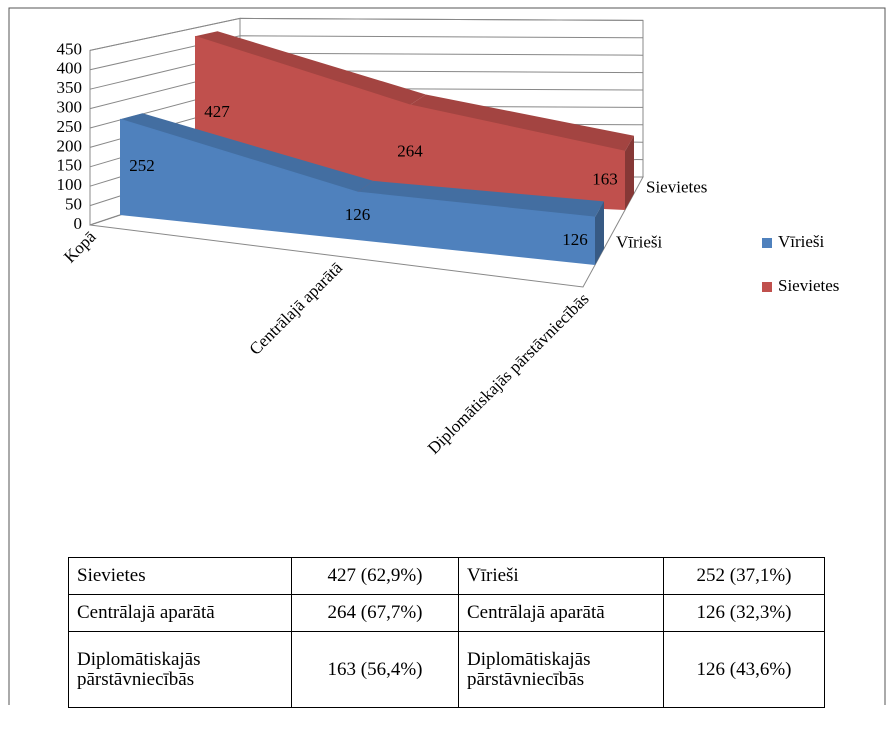 The width and height of the screenshot is (892, 731). What do you see at coordinates (142, 165) in the screenshot?
I see `data-label: 252` at bounding box center [142, 165].